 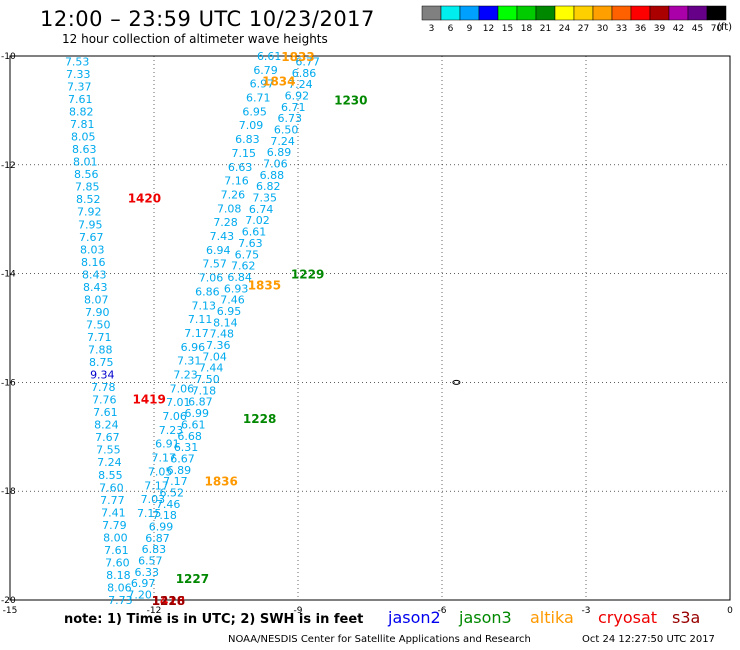 I want to click on scale-label: 42, so click(x=678, y=29).